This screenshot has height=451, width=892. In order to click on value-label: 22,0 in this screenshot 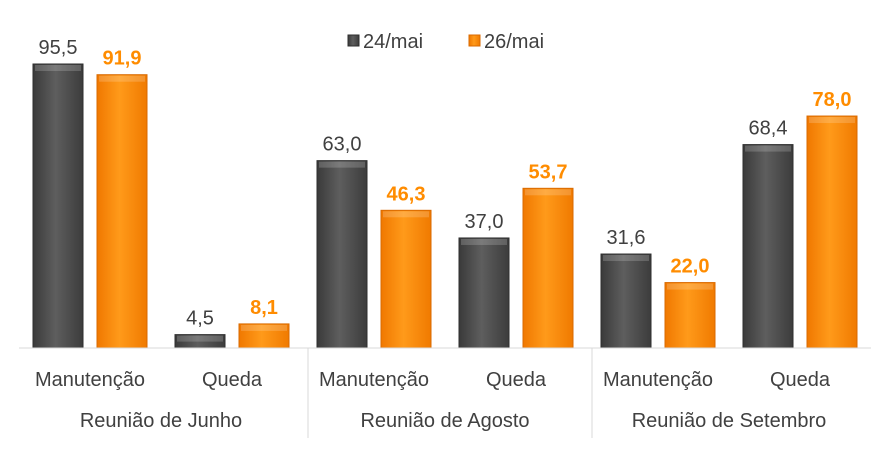, I will do `click(690, 267)`.